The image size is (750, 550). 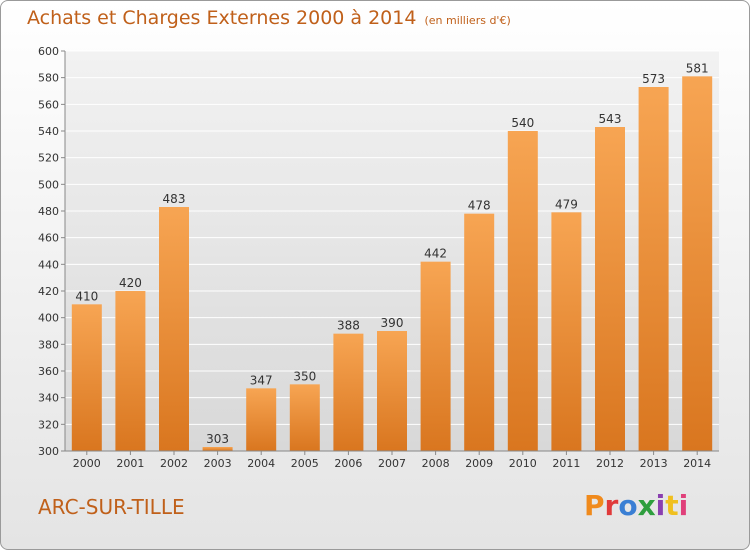 I want to click on x-tick-label: 2001, so click(x=130, y=463).